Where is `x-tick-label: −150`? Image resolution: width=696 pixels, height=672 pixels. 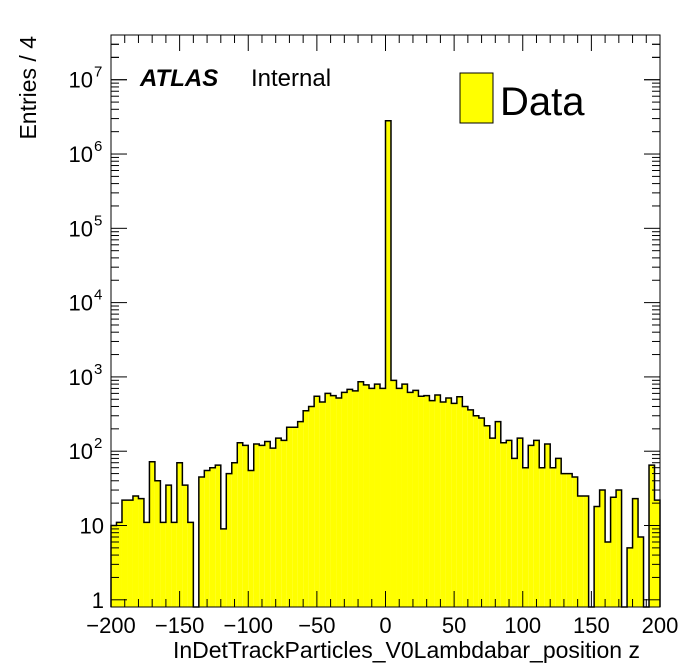 x-tick-label: −150 is located at coordinates (180, 625).